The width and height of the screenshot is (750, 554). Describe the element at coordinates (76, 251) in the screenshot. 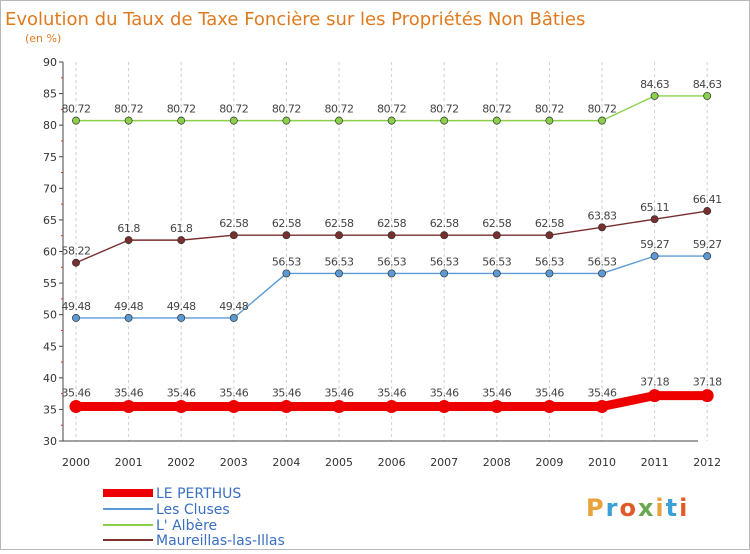

I see `data-label: 58.22` at that location.